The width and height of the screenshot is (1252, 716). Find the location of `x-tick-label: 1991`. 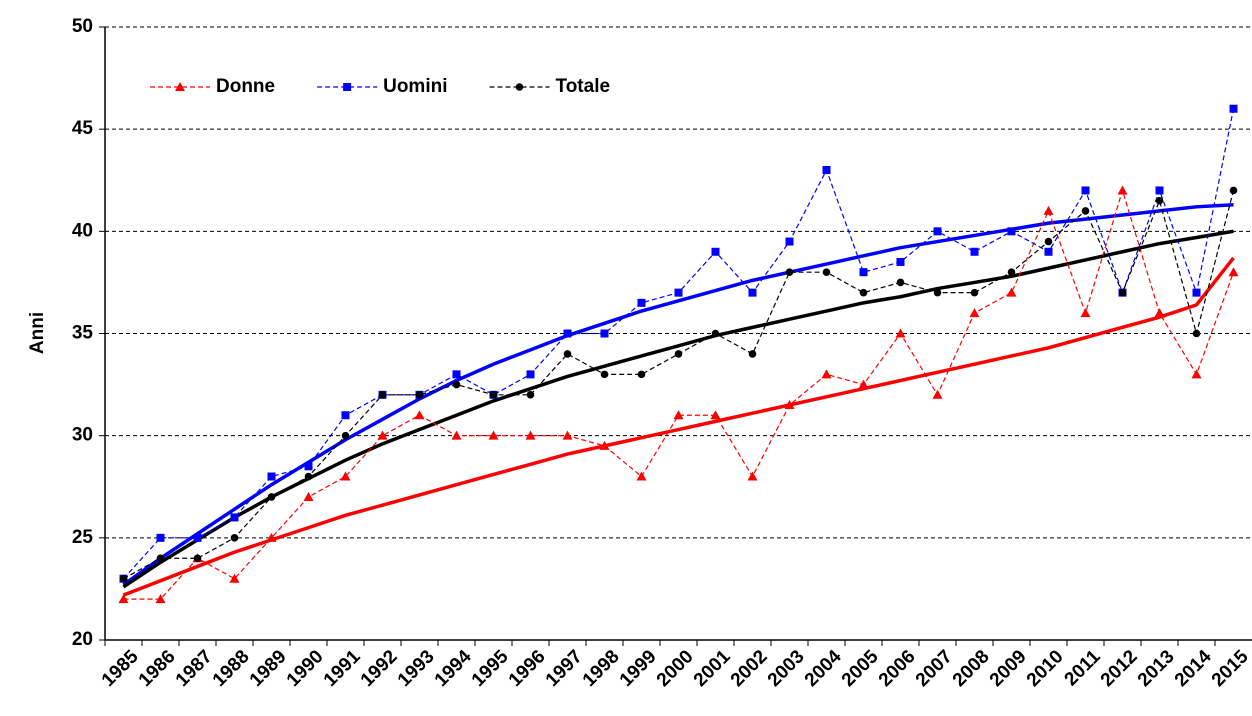

x-tick-label: 1991 is located at coordinates (342, 668).